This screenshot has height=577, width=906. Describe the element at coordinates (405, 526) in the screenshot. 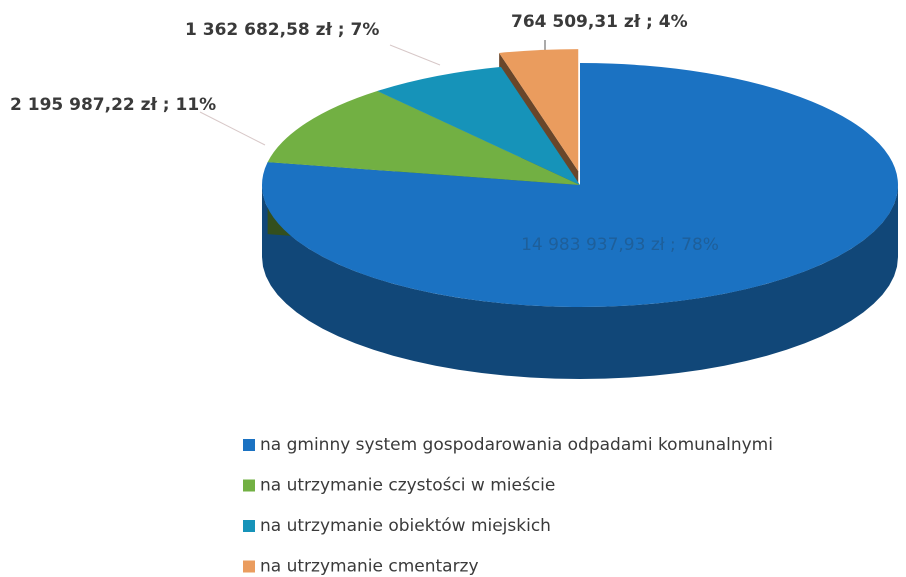

I see `legend-label: na utrzymanie obiektów miejskich` at that location.